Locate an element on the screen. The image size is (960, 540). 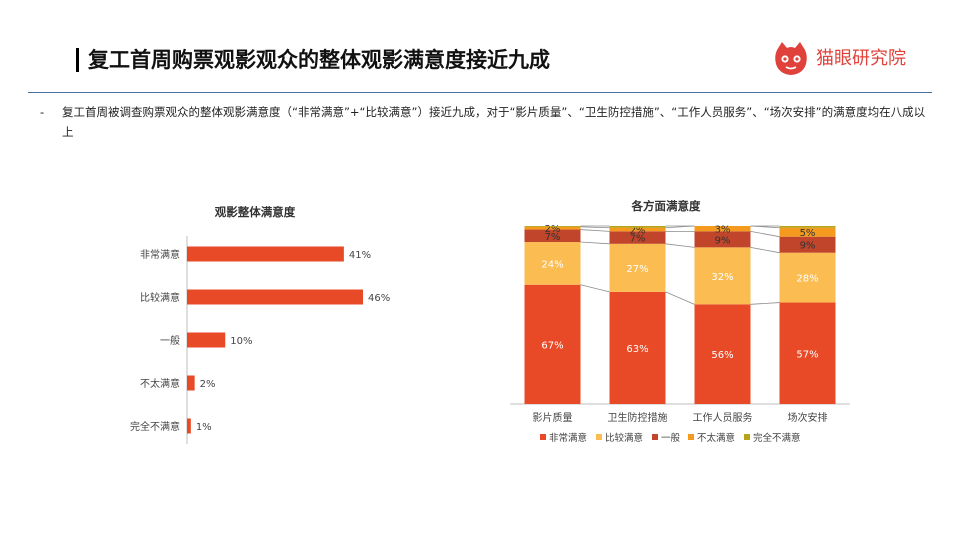
legend: 非常满意 比较满意 一般 不太满意 完全不满意 is located at coordinates (670, 438).